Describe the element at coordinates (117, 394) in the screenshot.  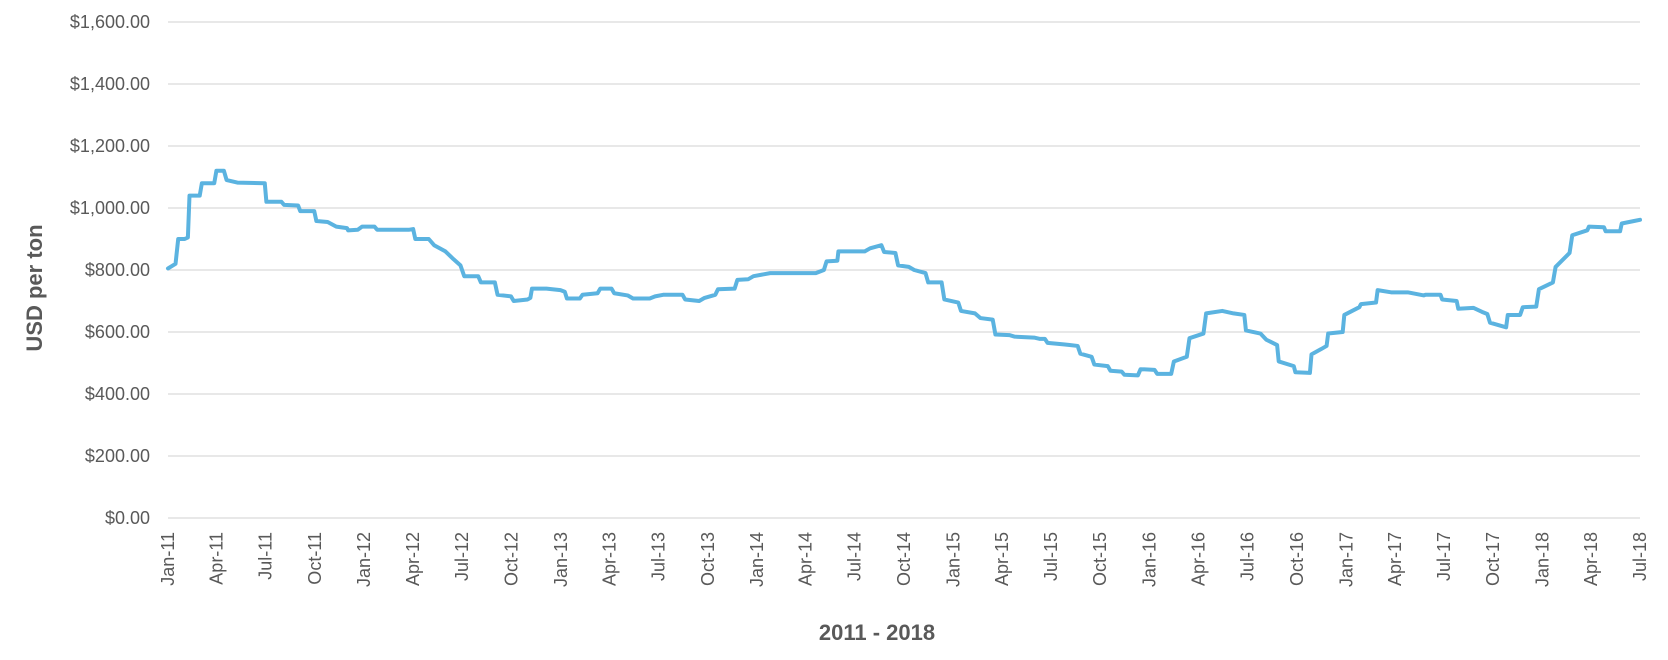
I see `y-tick-label: $400.00` at that location.